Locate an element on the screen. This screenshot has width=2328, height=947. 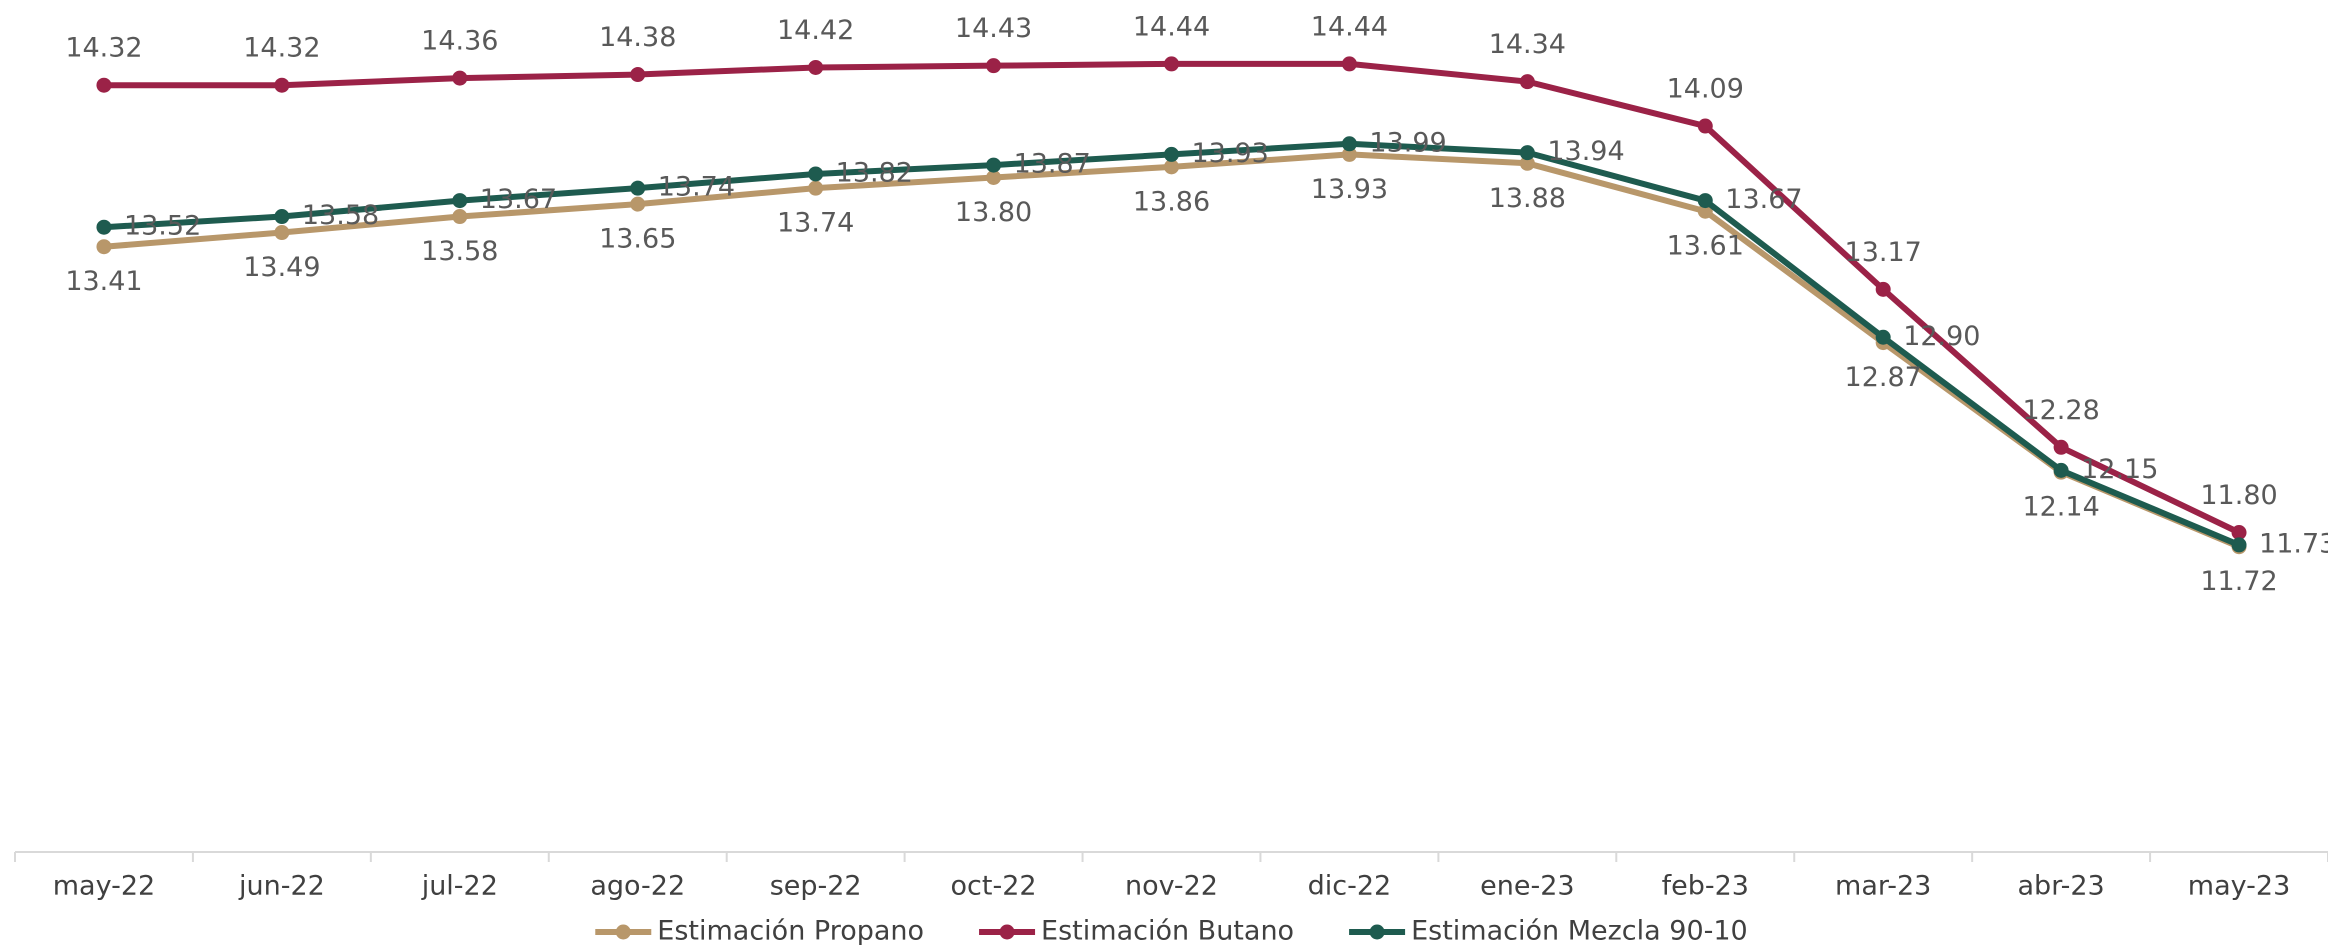
data-label: 13.52 is located at coordinates (162, 226).